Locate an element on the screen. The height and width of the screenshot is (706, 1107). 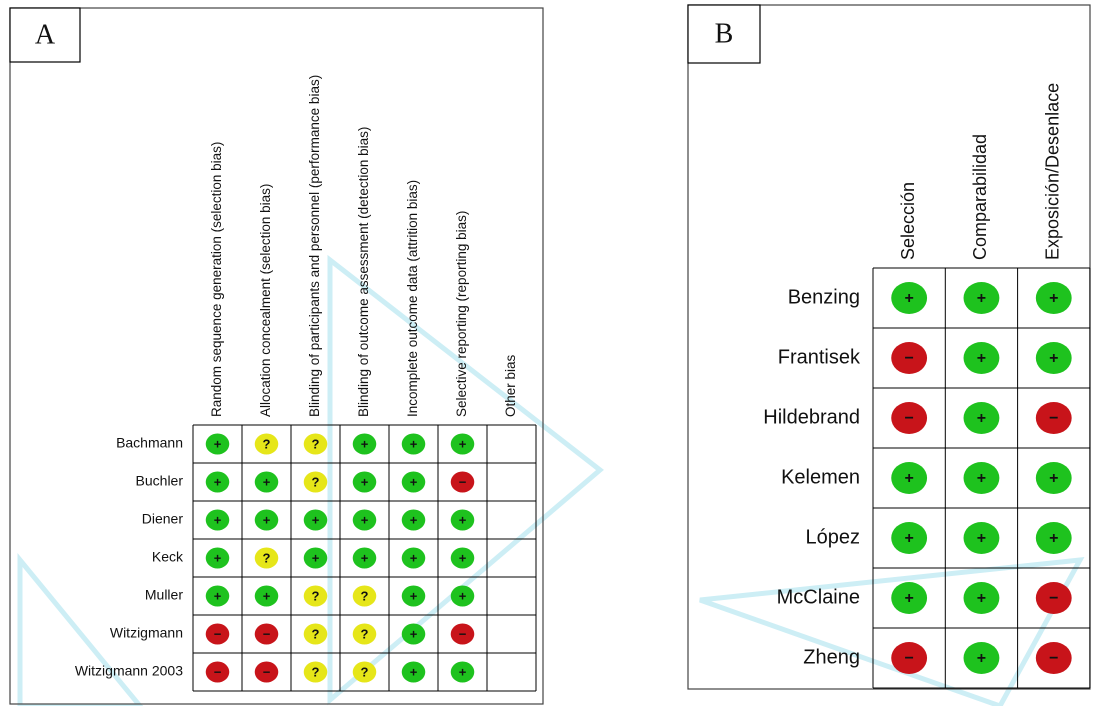
study-name: McClaine is located at coordinates (818, 597).